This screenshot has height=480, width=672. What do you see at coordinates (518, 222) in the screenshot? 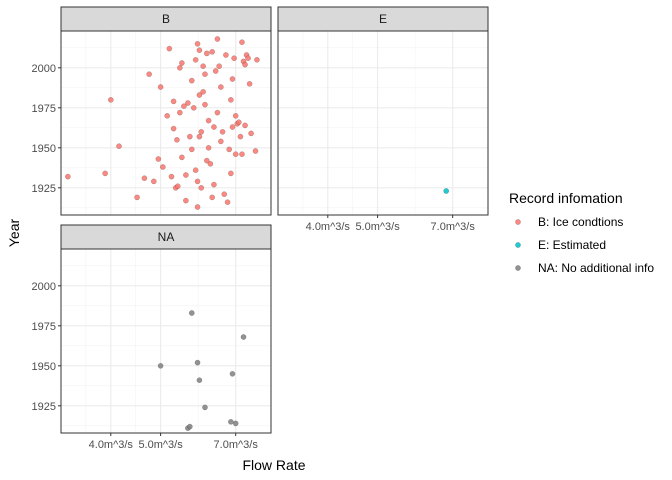
I see `legend-key-b` at bounding box center [518, 222].